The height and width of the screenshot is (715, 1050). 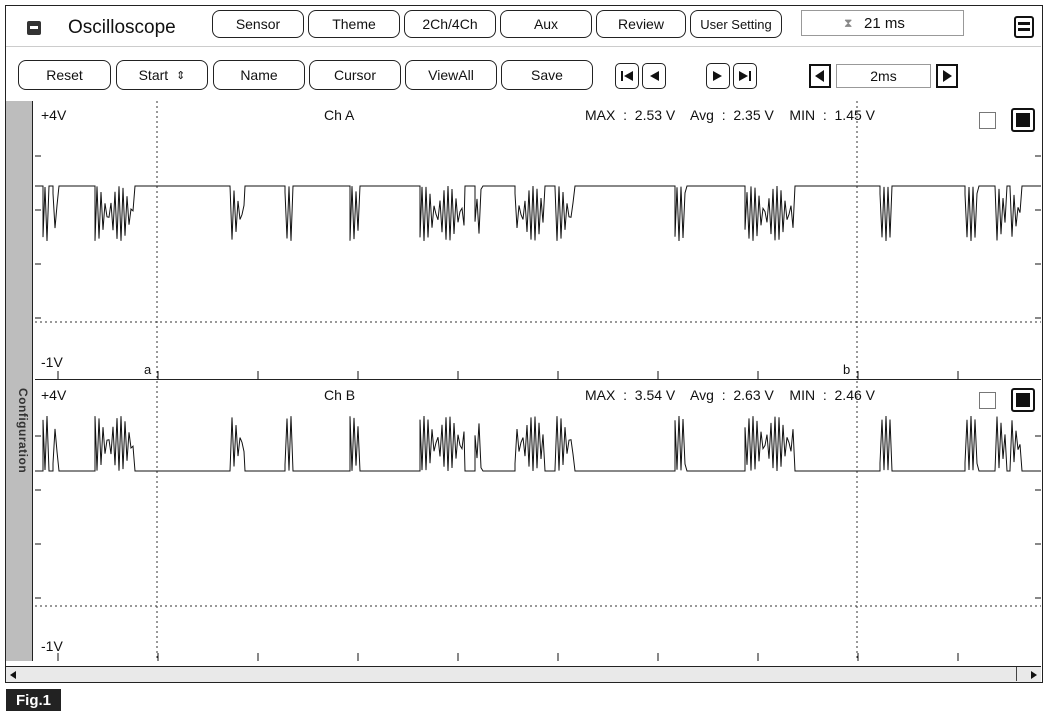 What do you see at coordinates (13, 674) in the screenshot?
I see `scroll-left-icon` at bounding box center [13, 674].